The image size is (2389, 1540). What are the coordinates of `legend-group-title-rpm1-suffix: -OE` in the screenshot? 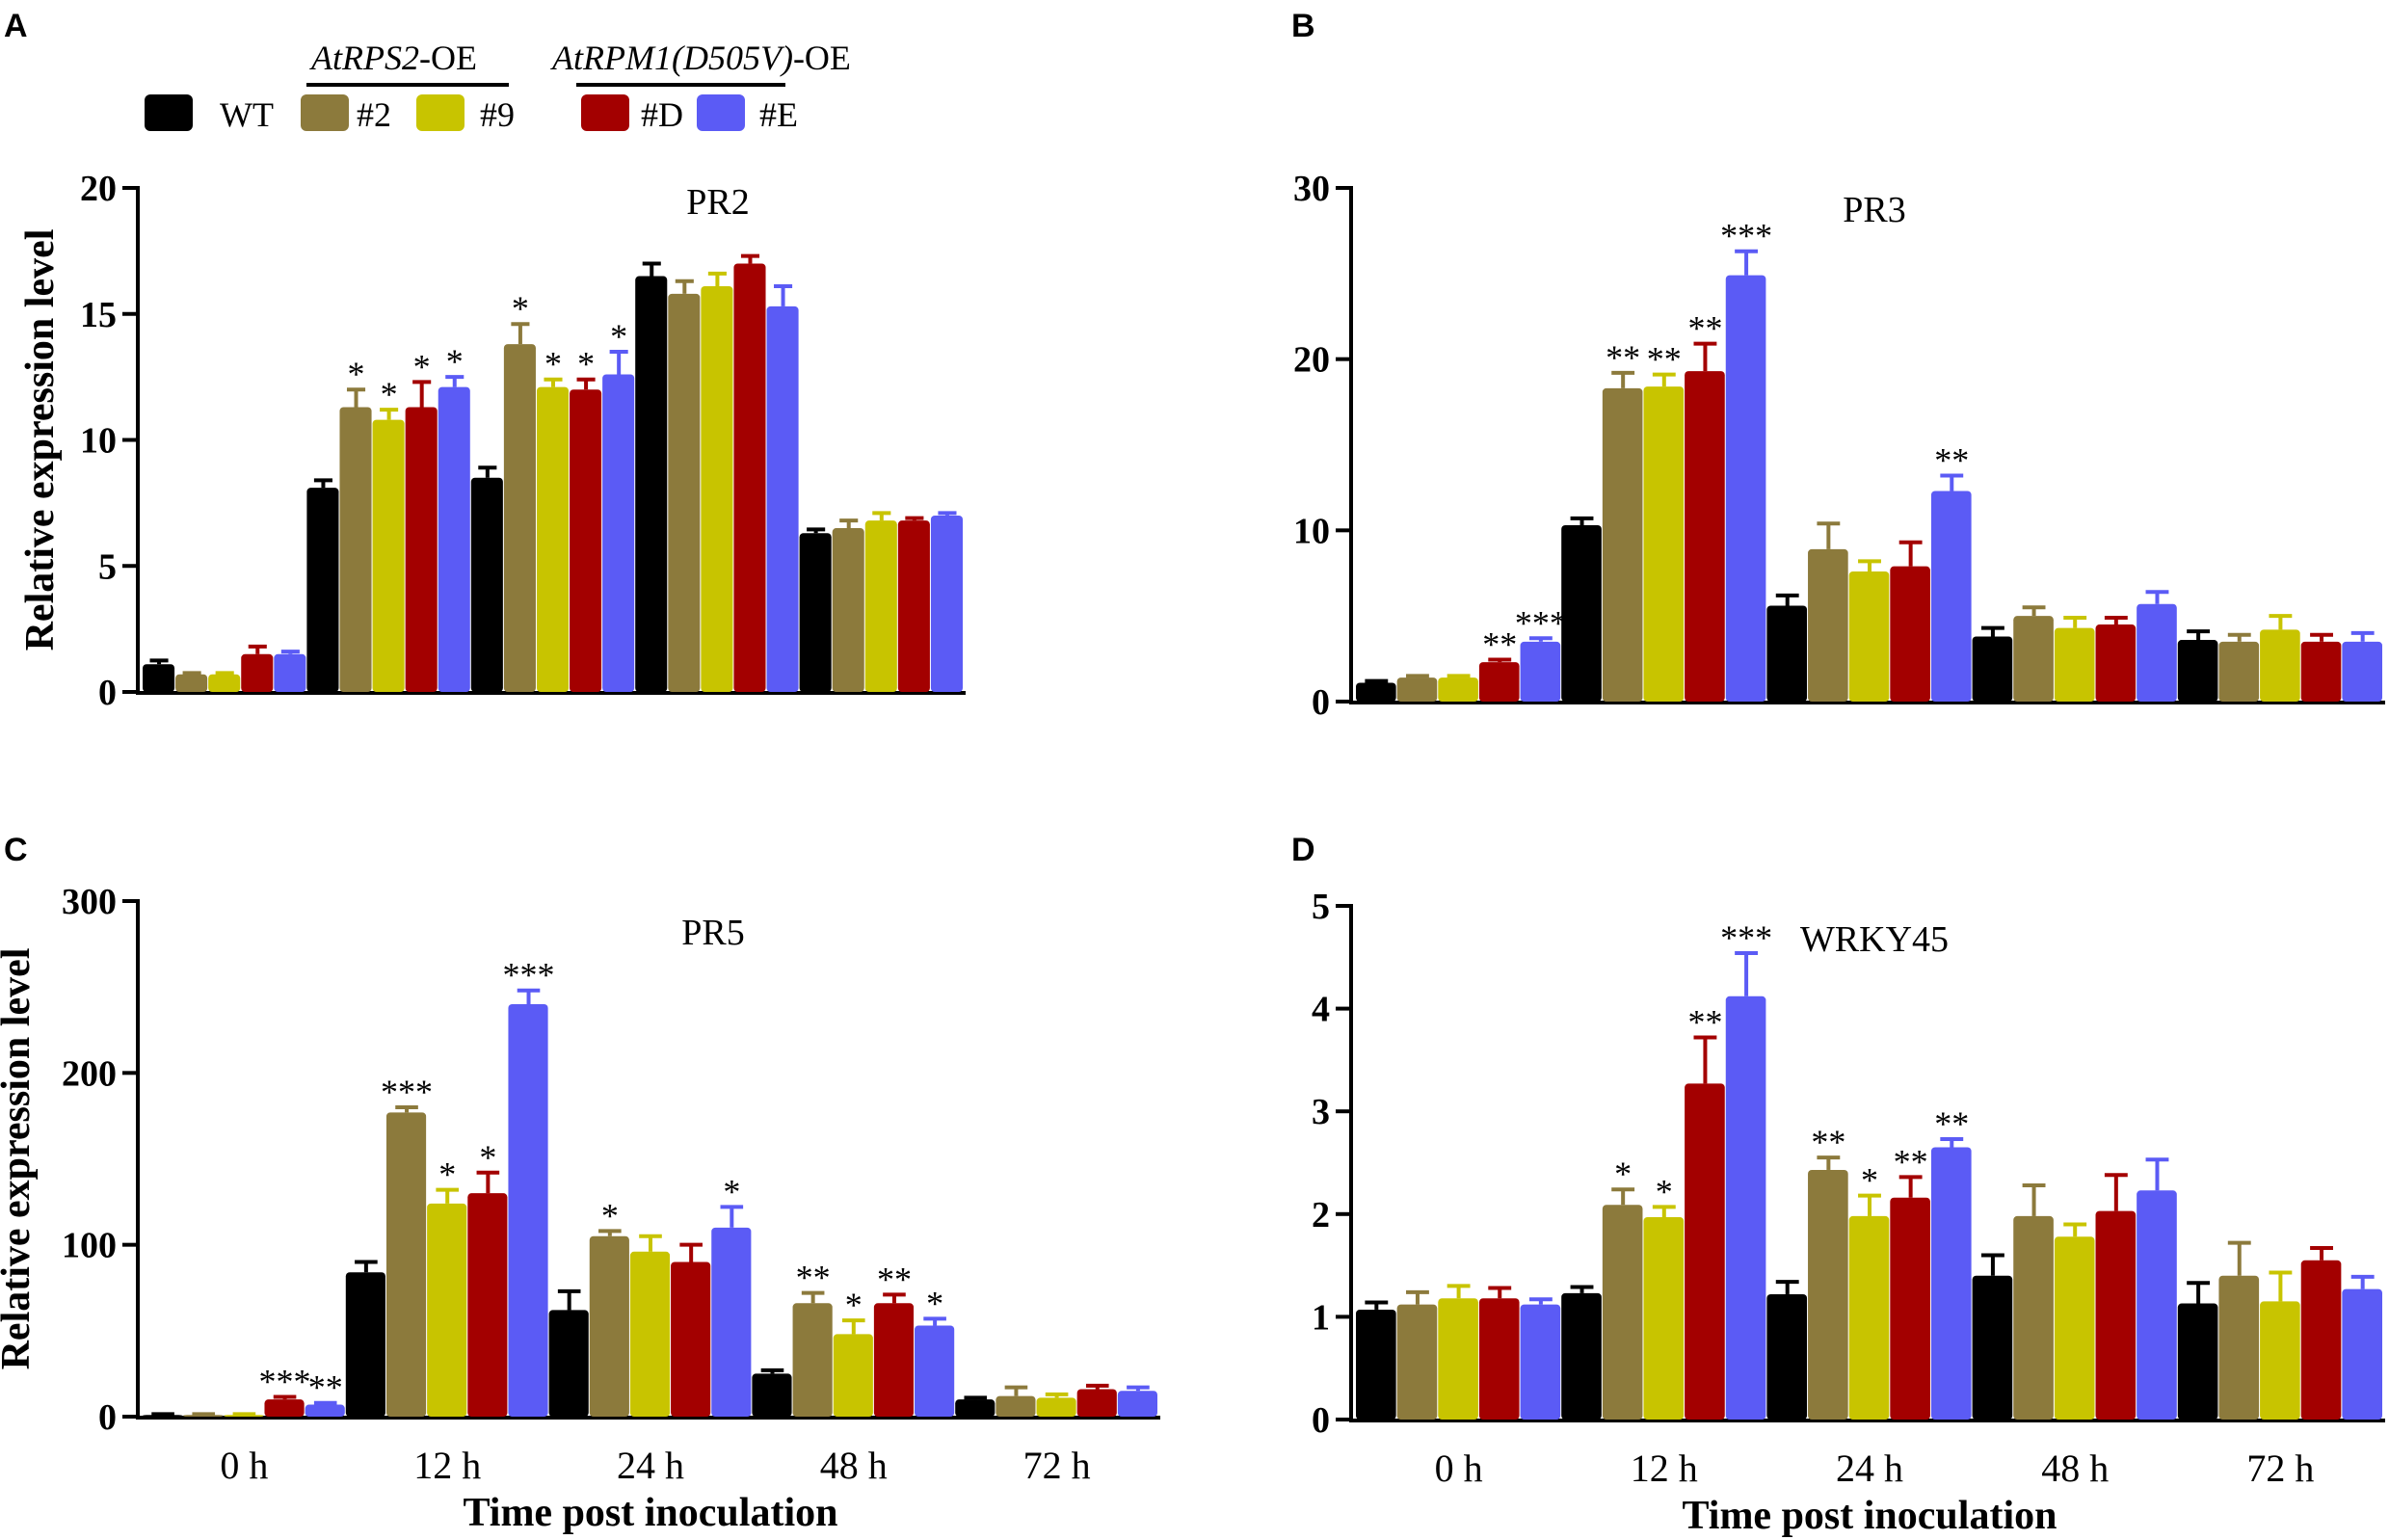 It's located at (822, 58).